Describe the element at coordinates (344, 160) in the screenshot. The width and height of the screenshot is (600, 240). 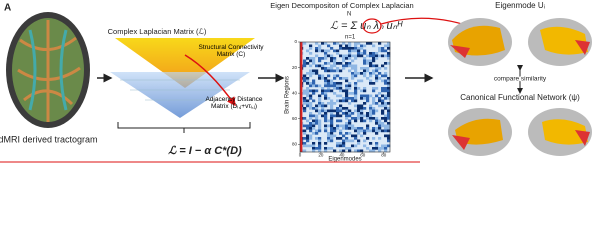
I see `x-axis-label: Eigenmodes` at that location.